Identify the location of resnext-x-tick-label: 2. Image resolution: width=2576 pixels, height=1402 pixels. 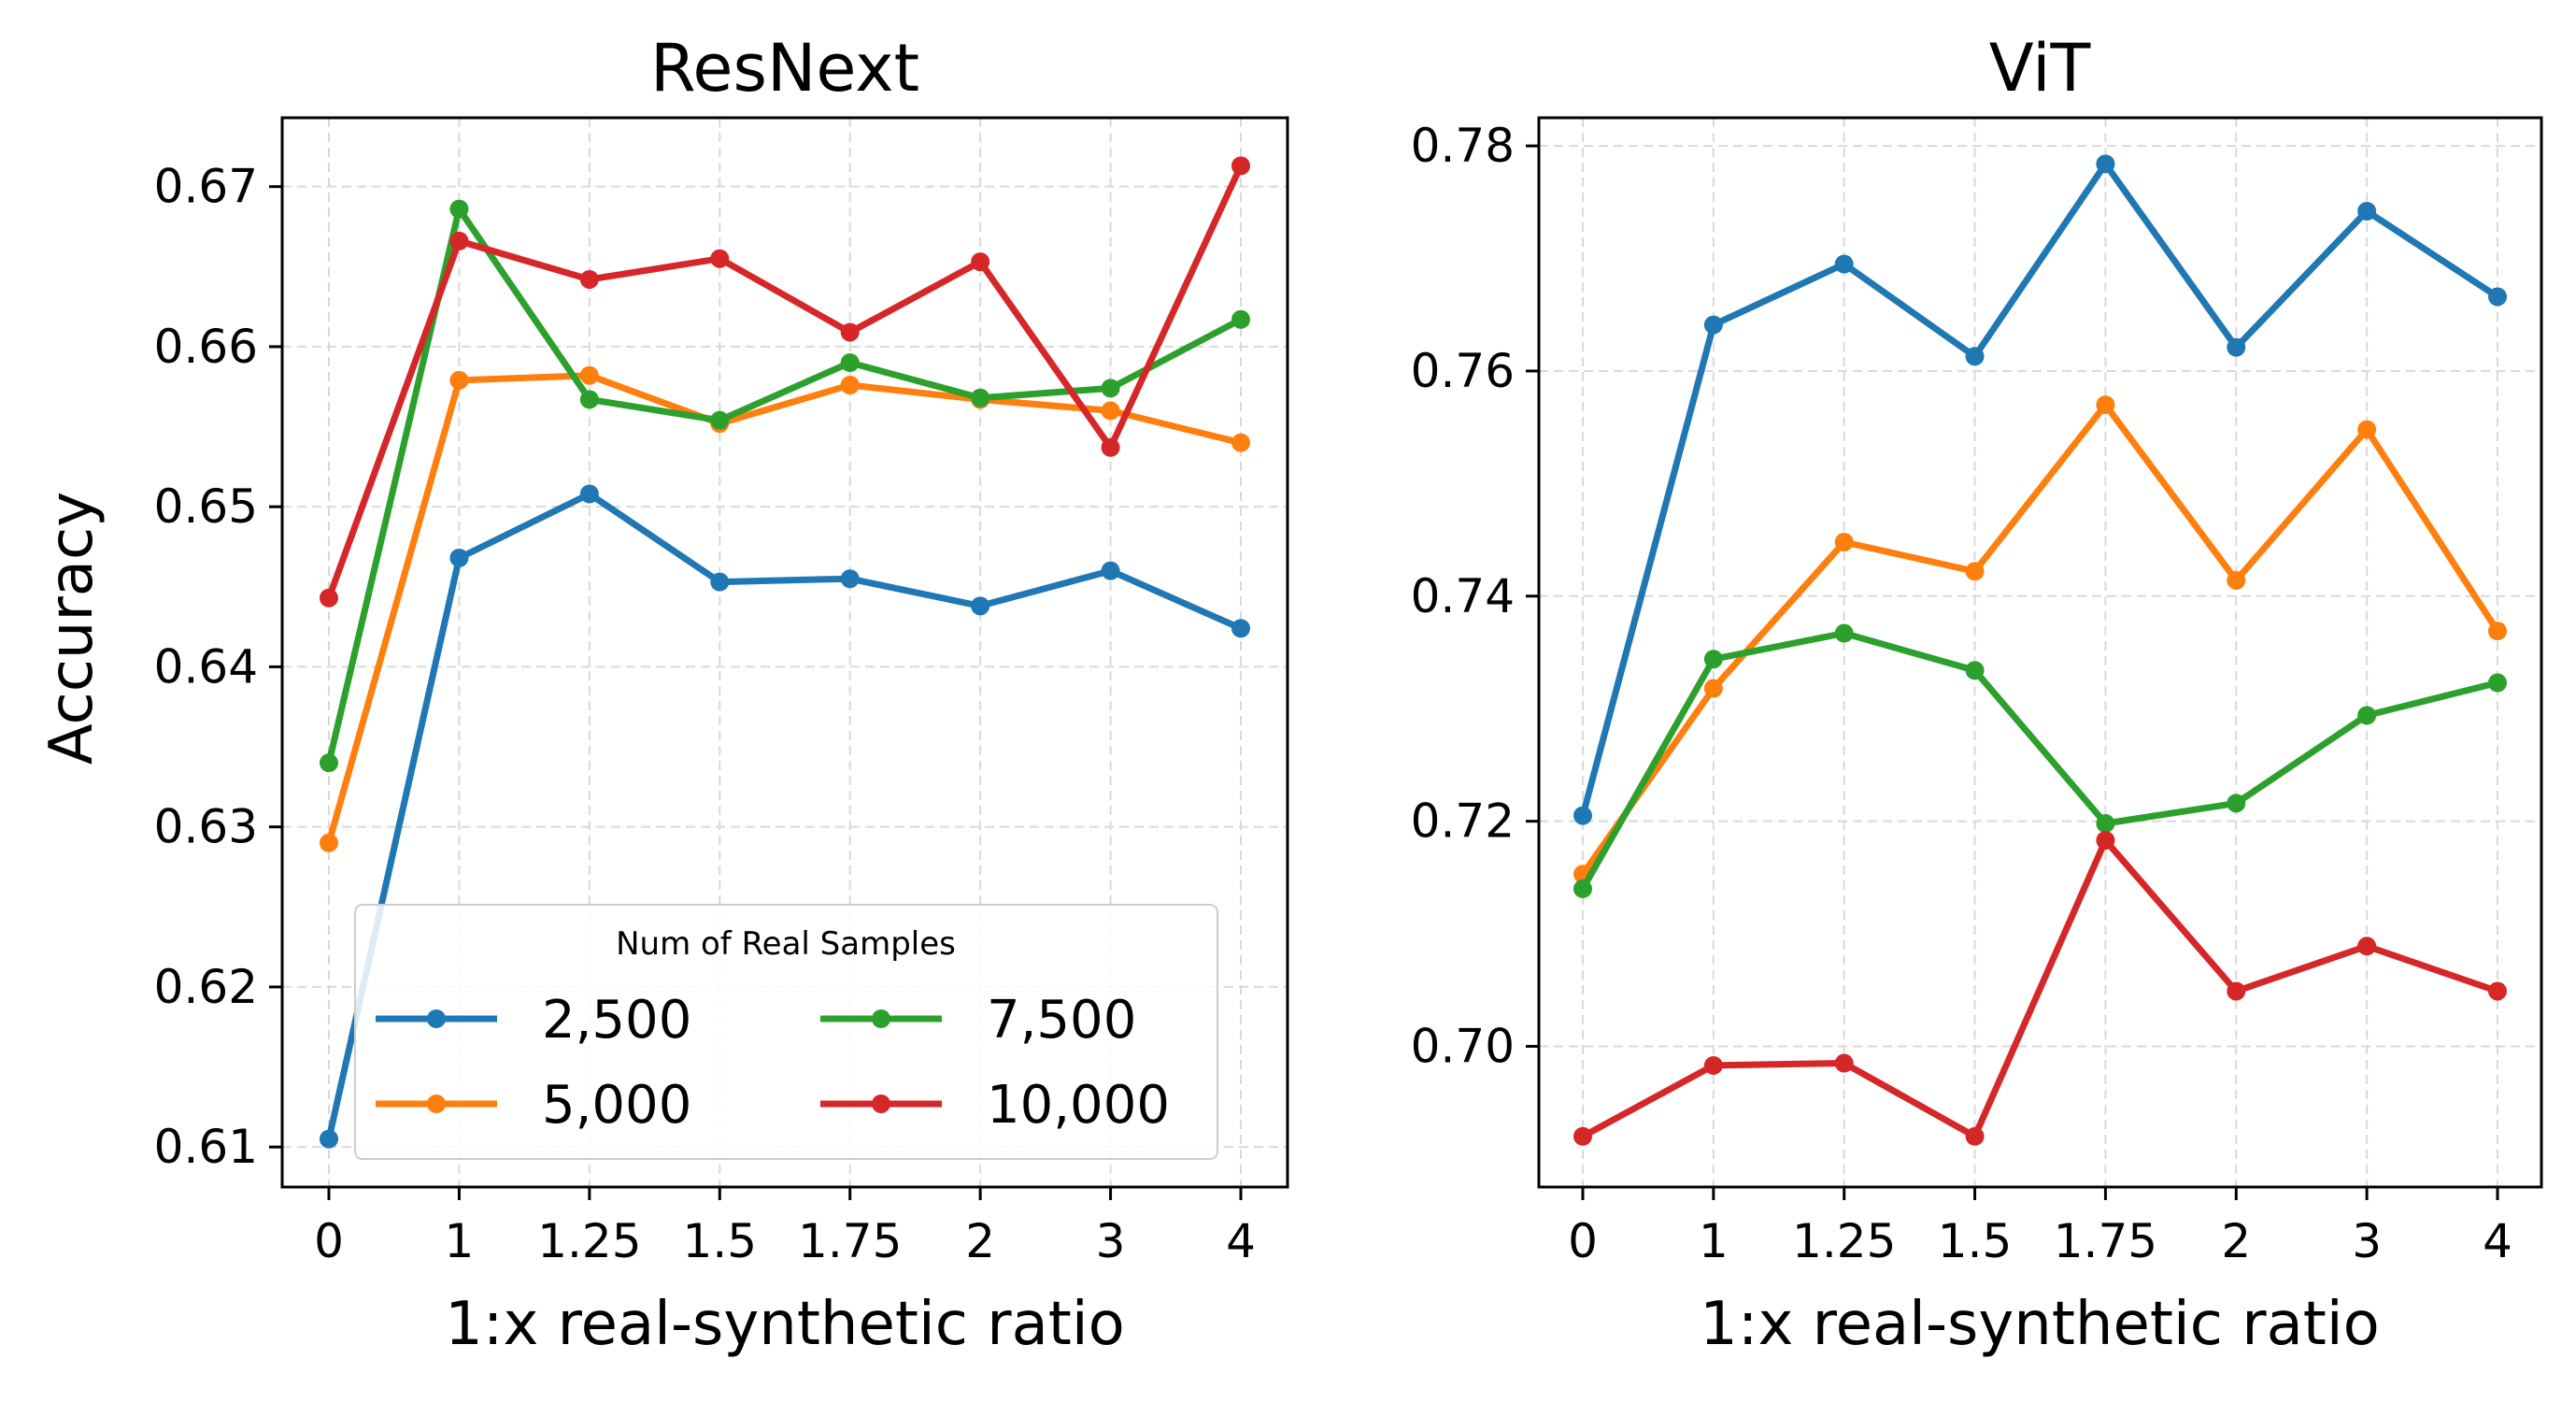
(980, 1241).